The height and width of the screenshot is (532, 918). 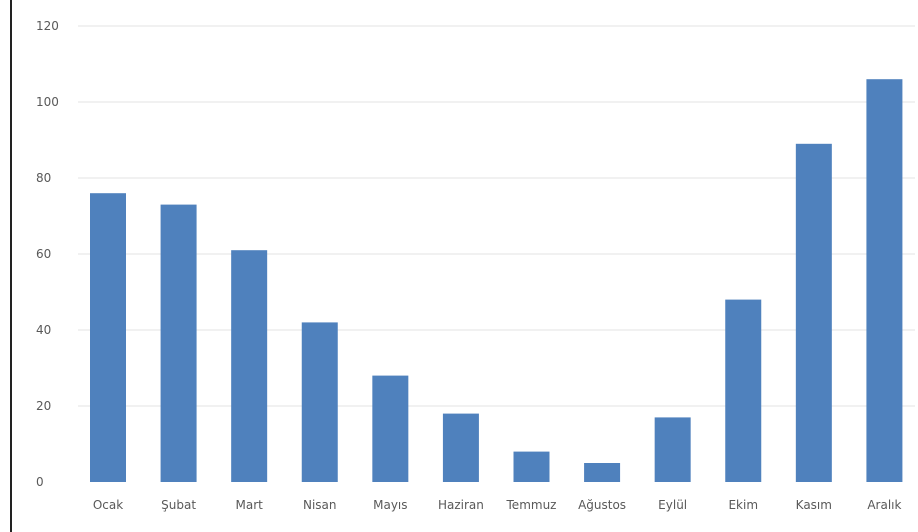 I want to click on y-tick-label: 80, so click(x=43, y=178).